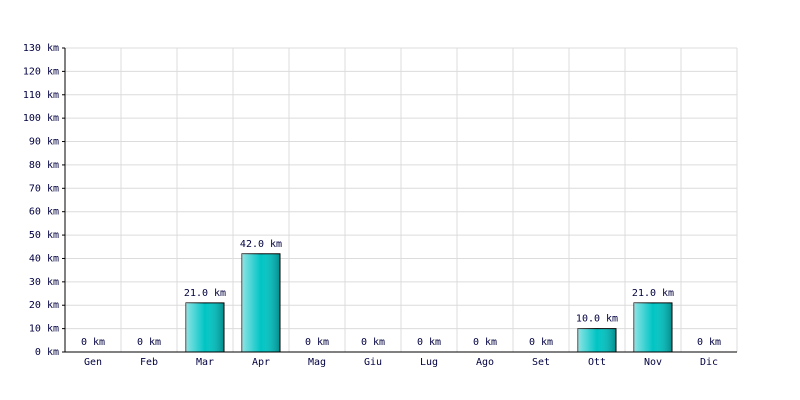 The height and width of the screenshot is (400, 800). What do you see at coordinates (44, 165) in the screenshot?
I see `y-tick-label: 80 km` at bounding box center [44, 165].